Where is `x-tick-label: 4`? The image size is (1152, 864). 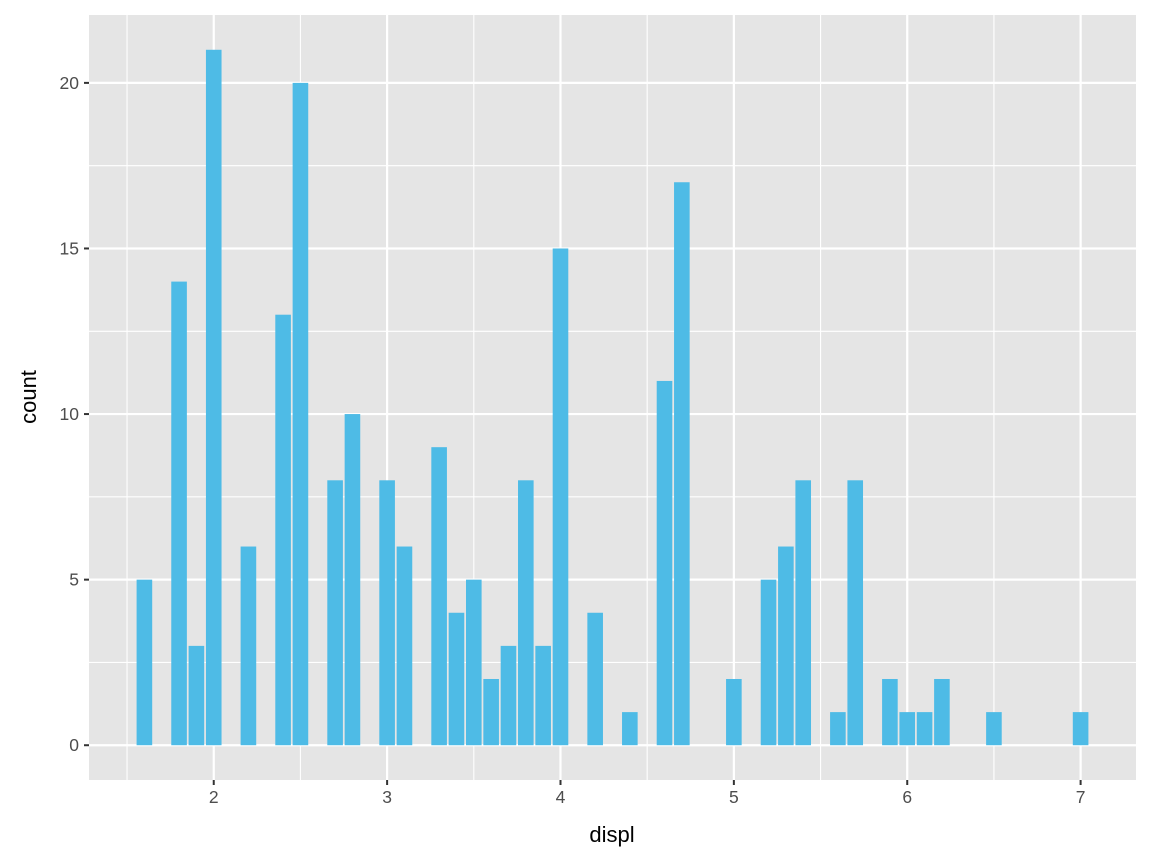 x-tick-label: 4 is located at coordinates (561, 797).